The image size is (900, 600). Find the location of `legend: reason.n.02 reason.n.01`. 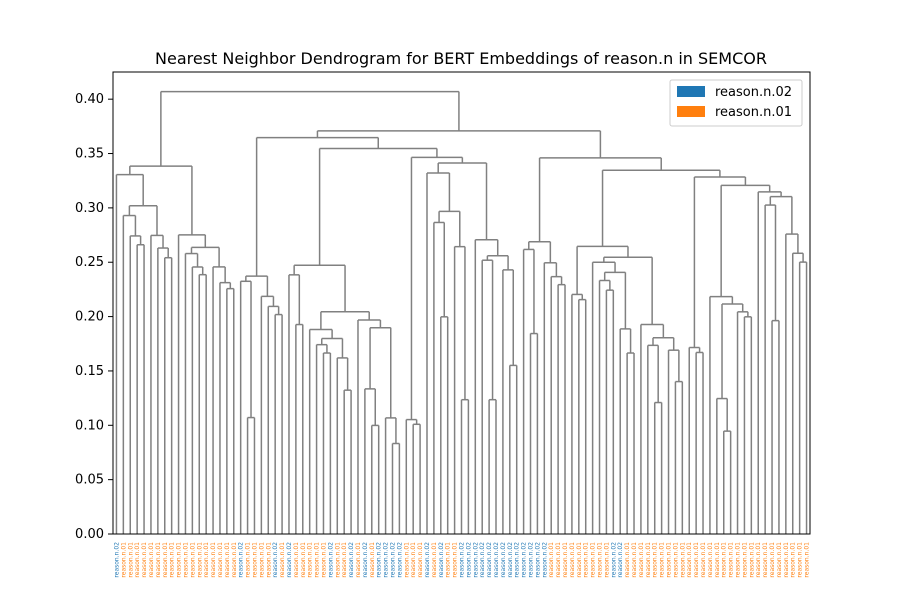

legend: reason.n.02 reason.n.01 is located at coordinates (736, 103).